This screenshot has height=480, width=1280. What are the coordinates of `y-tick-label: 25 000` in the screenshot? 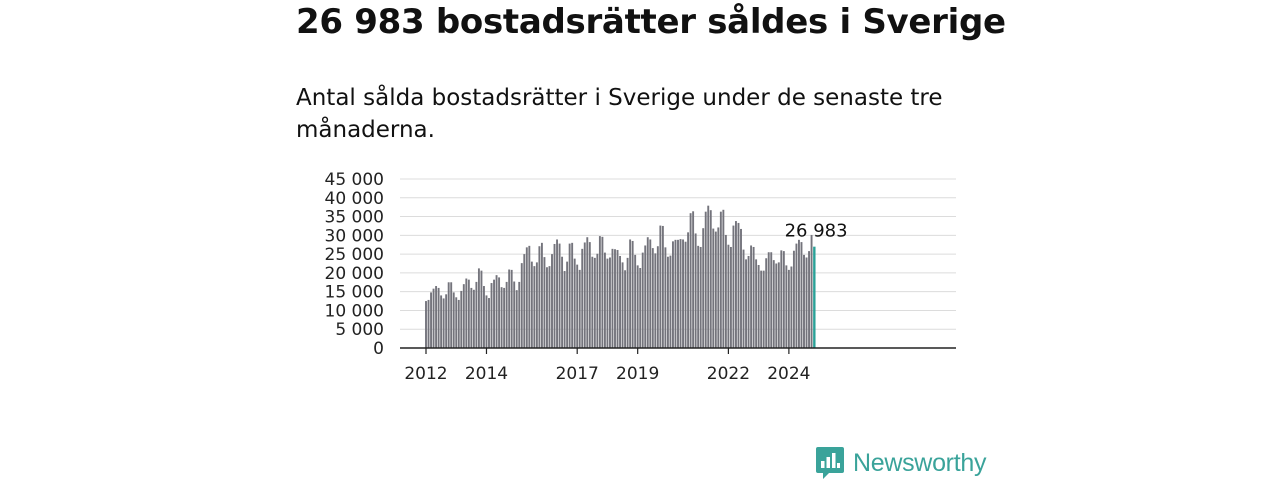 It's located at (354, 255).